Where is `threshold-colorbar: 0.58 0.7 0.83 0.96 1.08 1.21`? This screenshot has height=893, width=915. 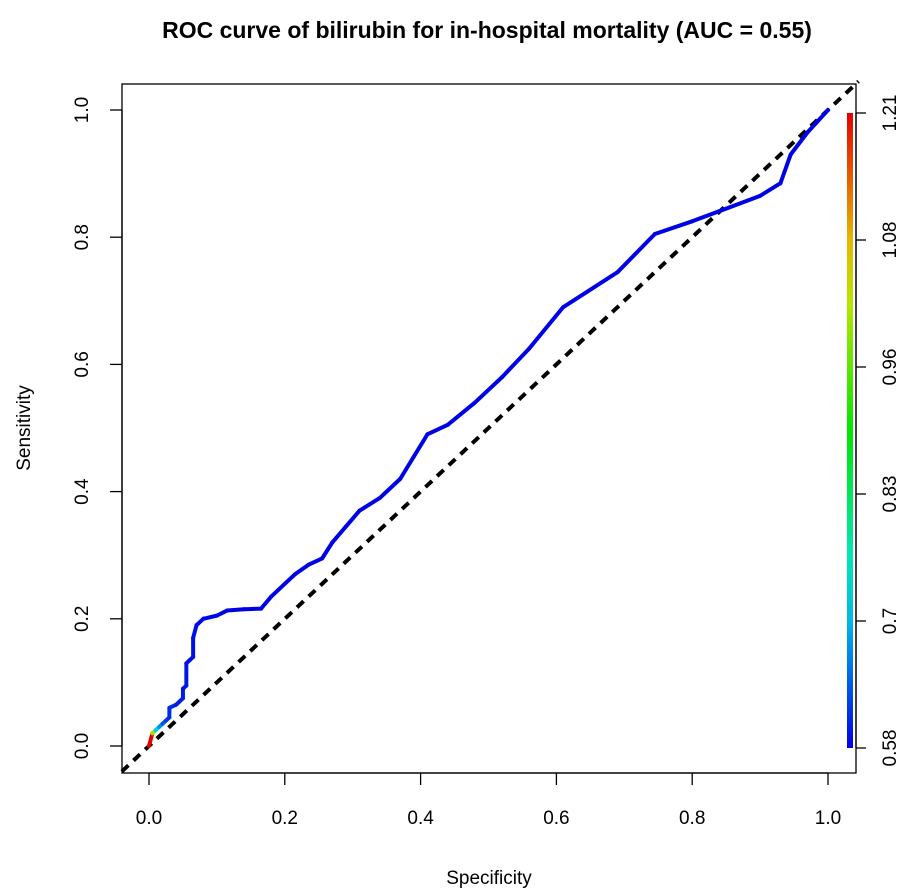
threshold-colorbar: 0.58 0.7 0.83 0.96 1.08 1.21 is located at coordinates (874, 431).